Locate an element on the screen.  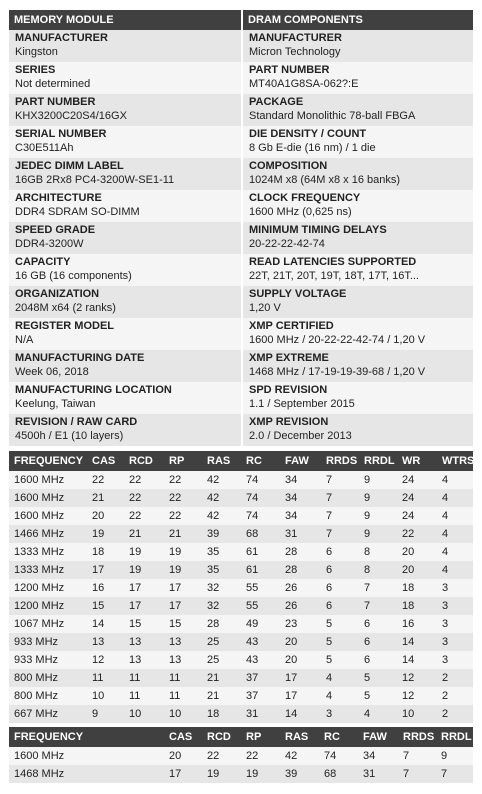
timings-frequency-cell: 1067 MHz is located at coordinates (48, 624).